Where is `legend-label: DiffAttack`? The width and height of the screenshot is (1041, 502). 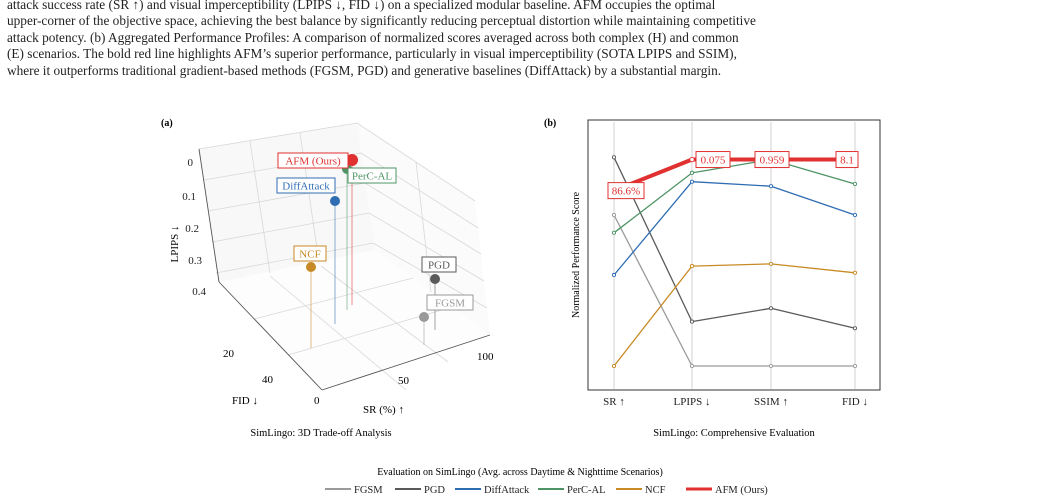 legend-label: DiffAttack is located at coordinates (507, 490).